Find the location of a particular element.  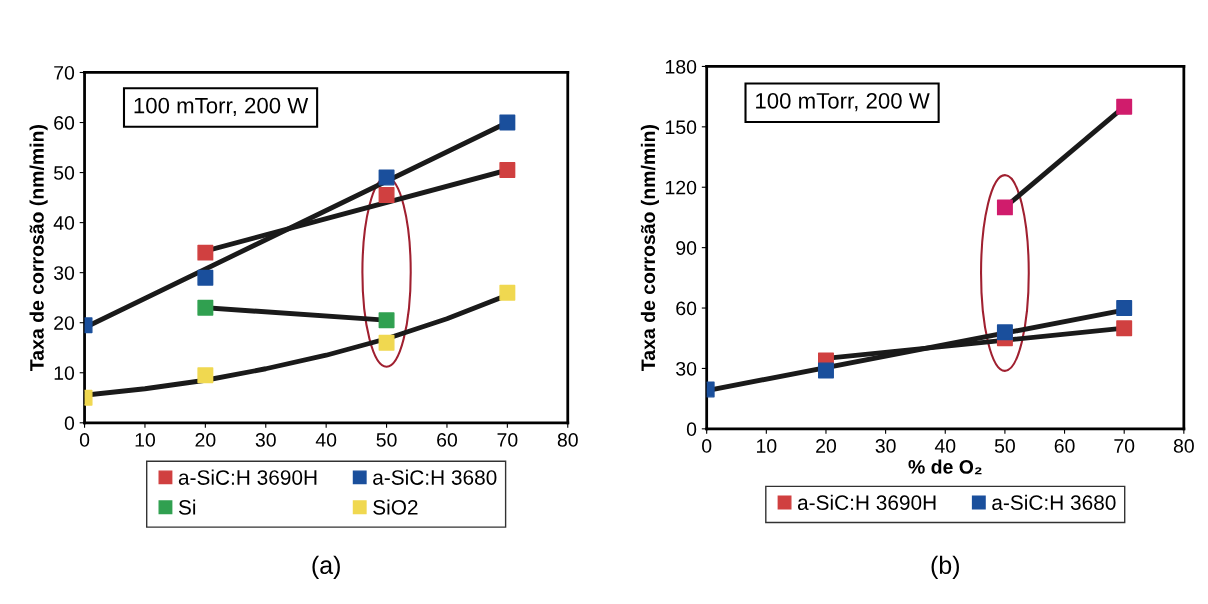

y-tick-label: 120 is located at coordinates (681, 187).